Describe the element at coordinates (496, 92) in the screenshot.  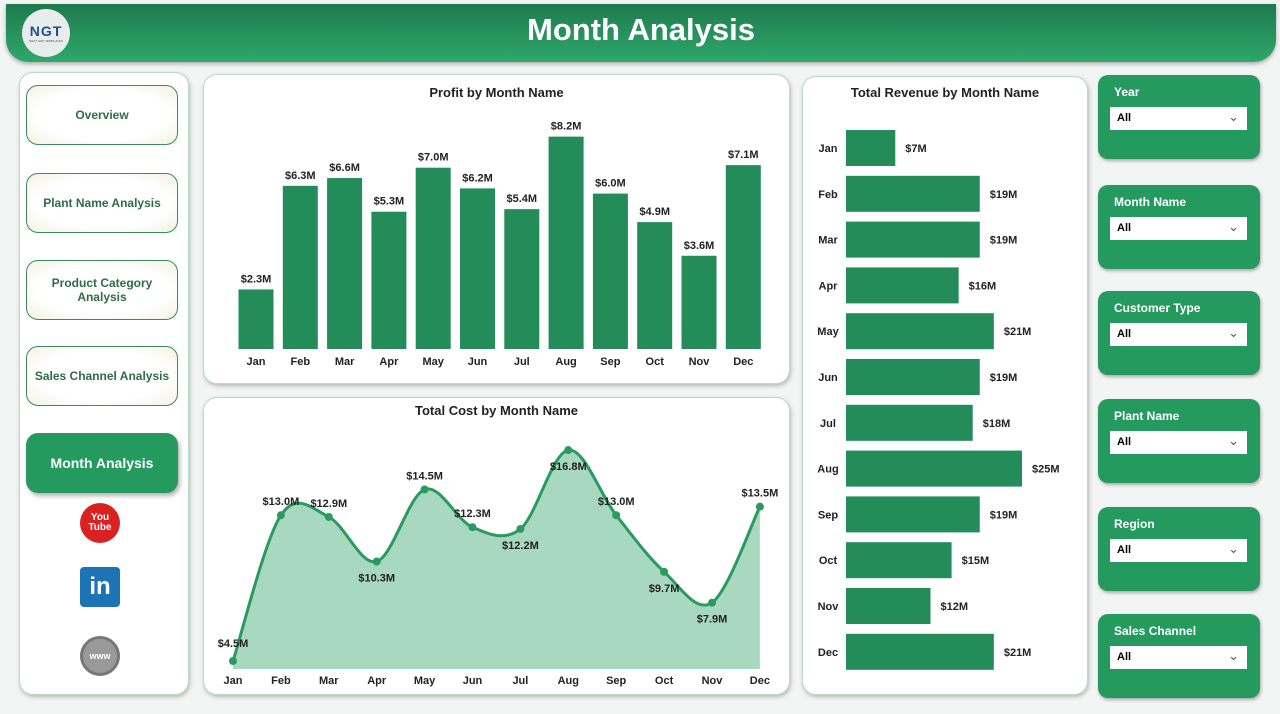
I see `chart-title: Profit by Month Name` at that location.